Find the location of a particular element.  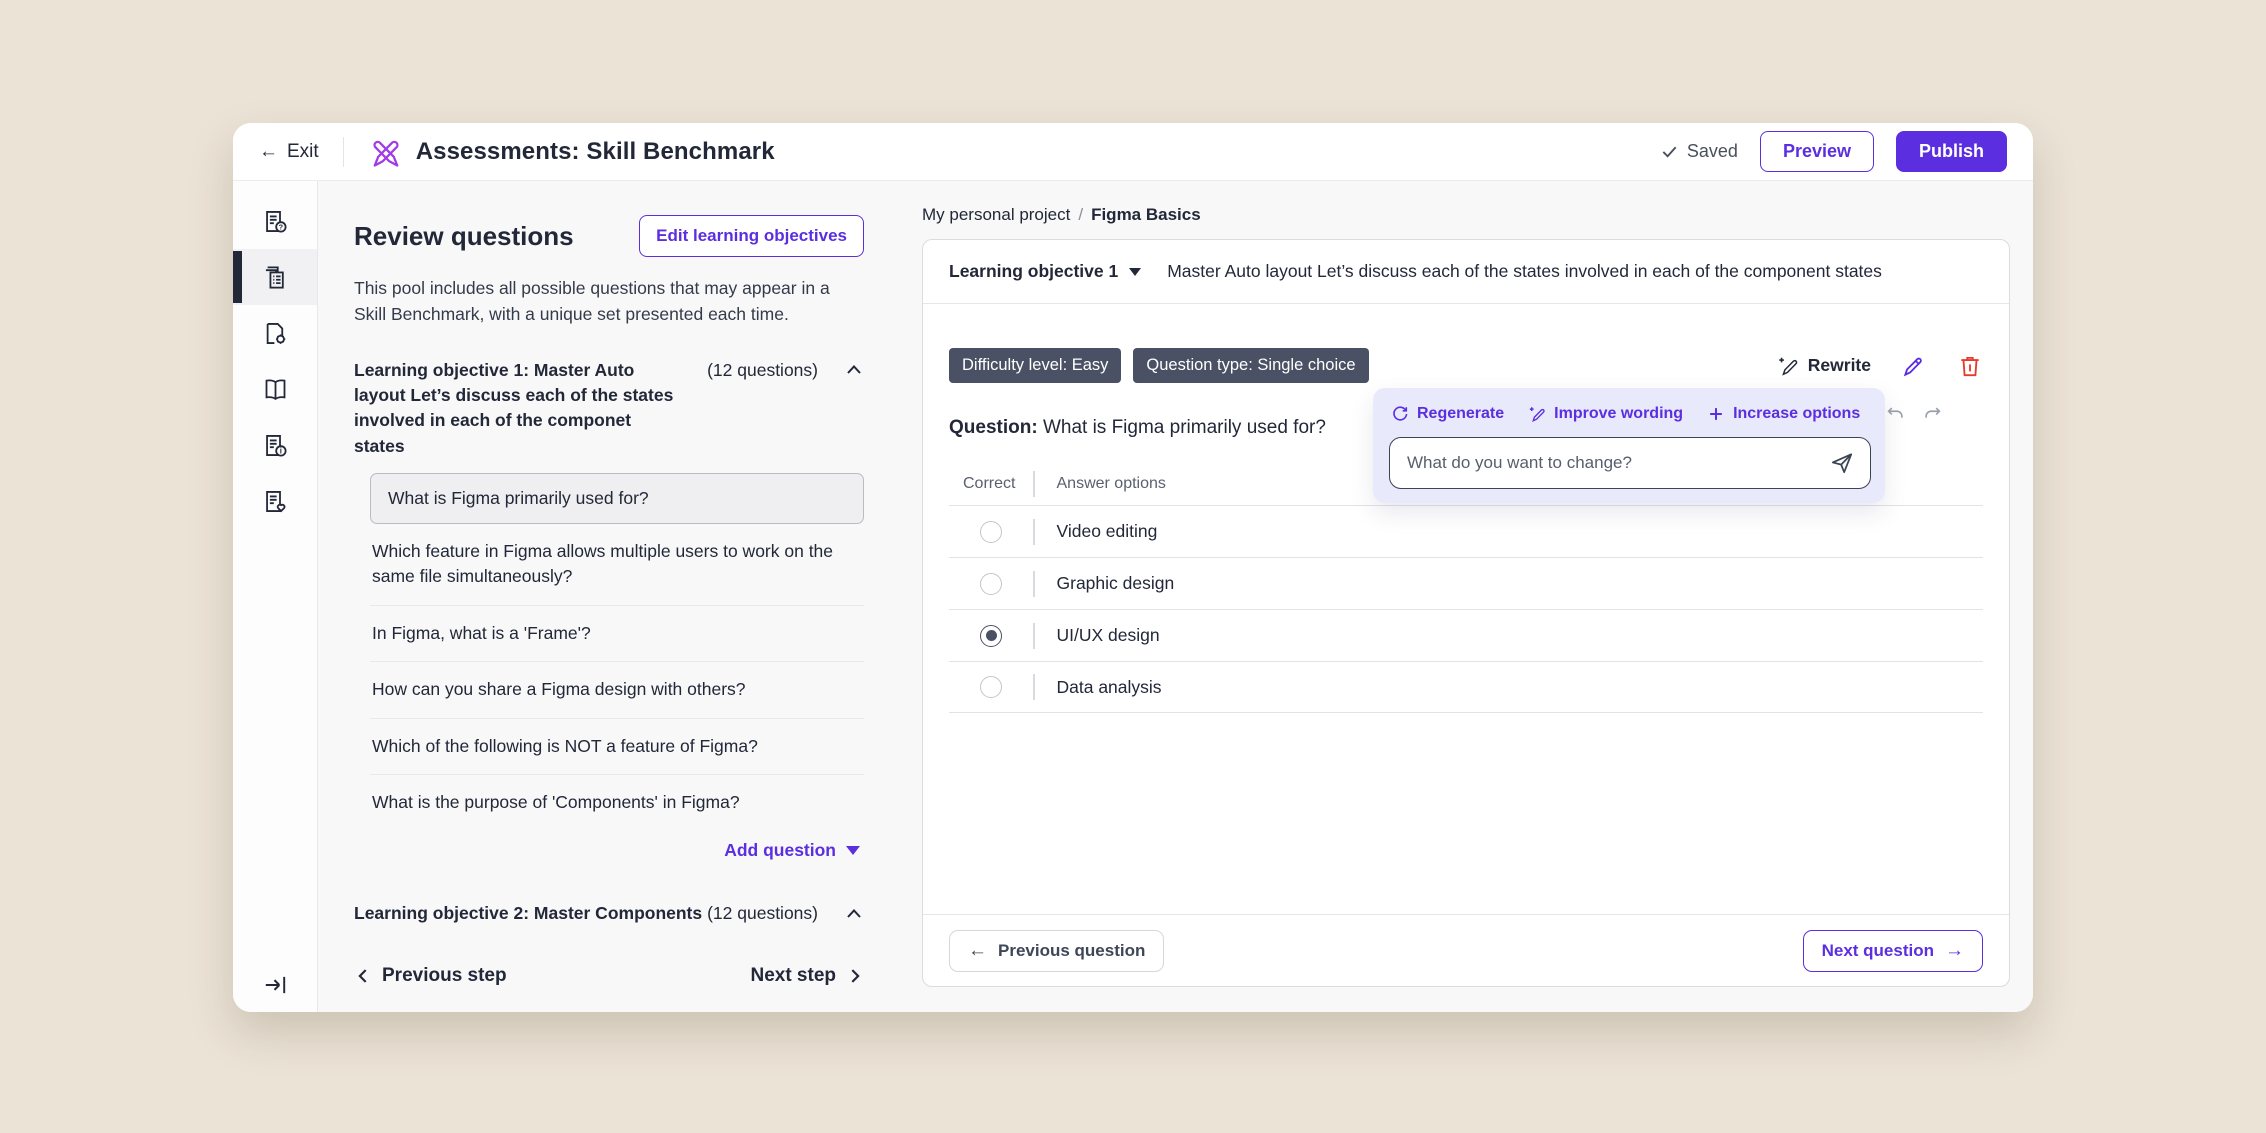

question-list-item: In Figma, what is a 'Frame'? is located at coordinates (617, 634).